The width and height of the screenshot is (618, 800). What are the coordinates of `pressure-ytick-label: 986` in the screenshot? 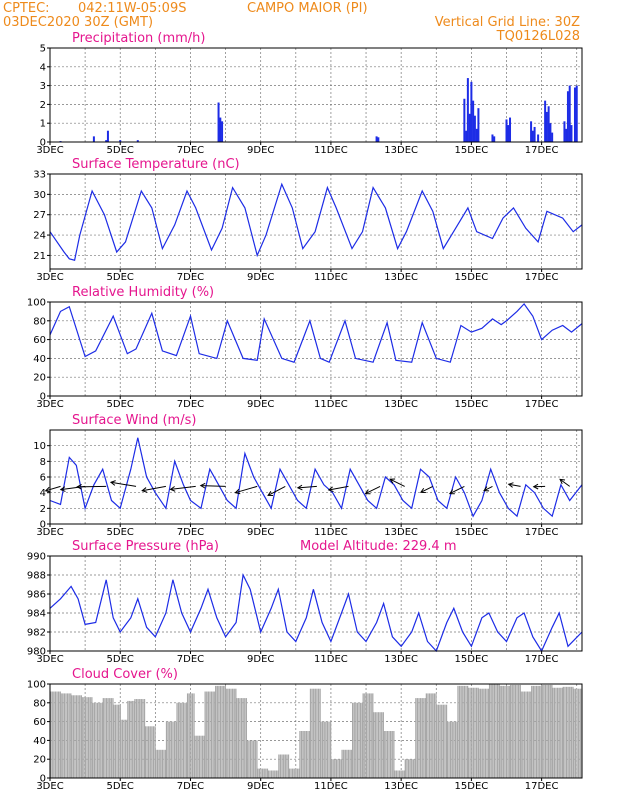 It's located at (36, 595).